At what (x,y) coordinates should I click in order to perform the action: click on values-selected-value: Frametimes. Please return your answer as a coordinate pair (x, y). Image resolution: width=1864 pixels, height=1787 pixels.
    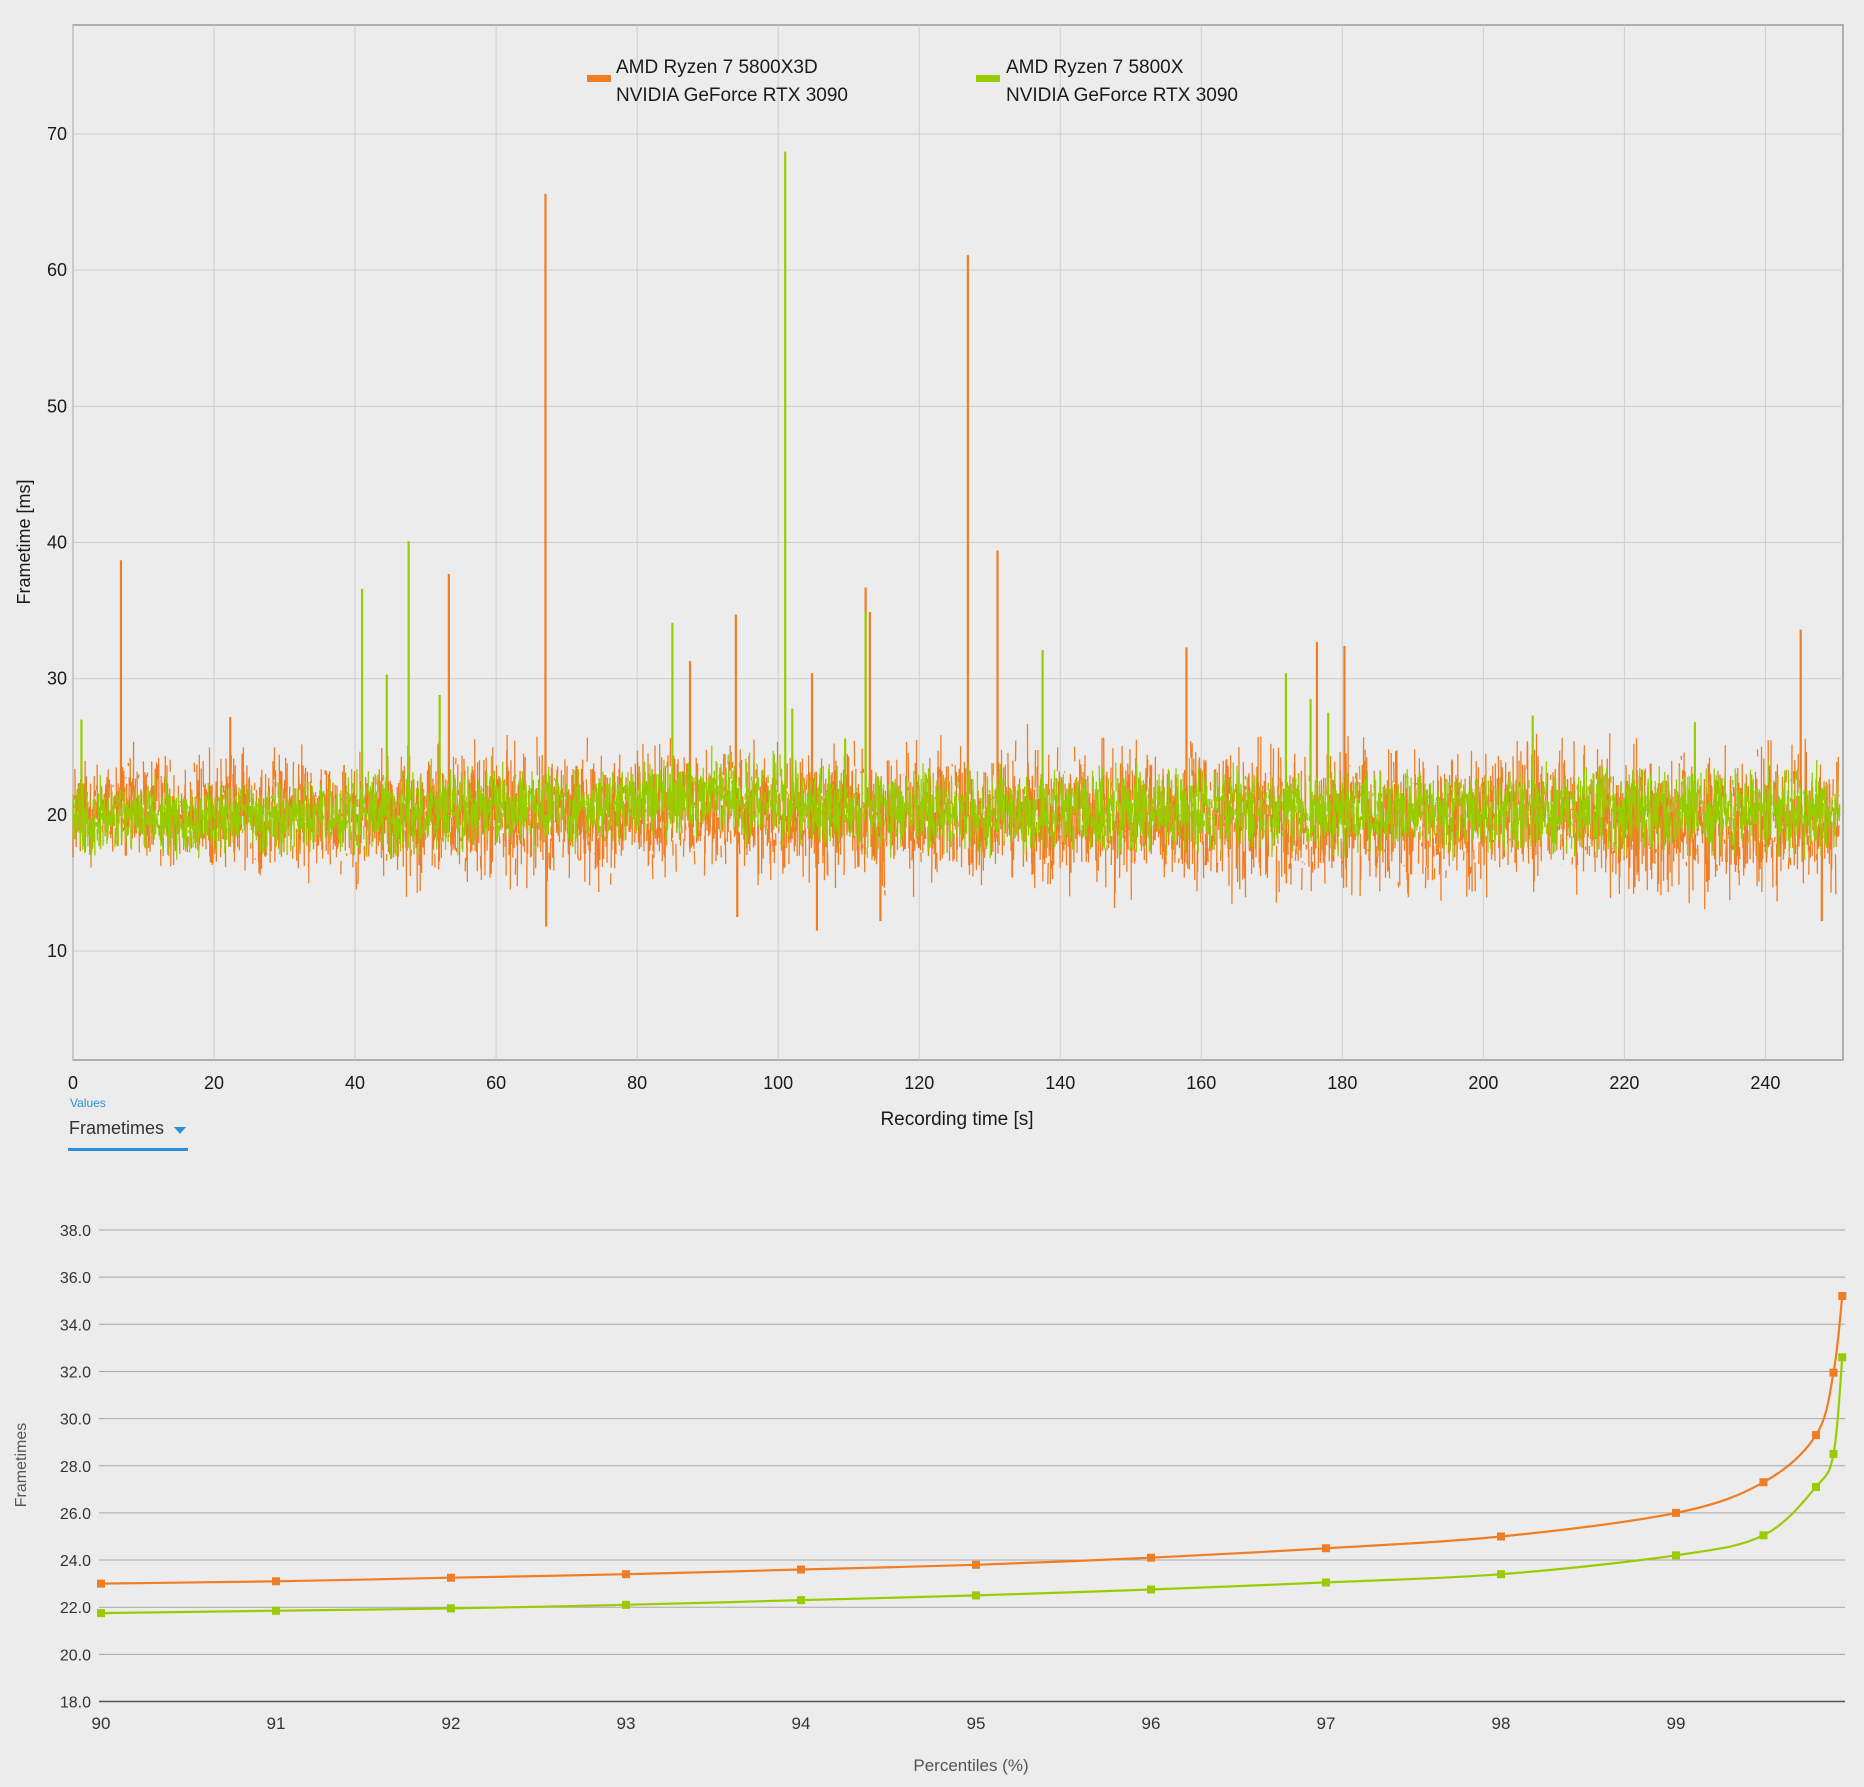
    Looking at the image, I should click on (117, 1128).